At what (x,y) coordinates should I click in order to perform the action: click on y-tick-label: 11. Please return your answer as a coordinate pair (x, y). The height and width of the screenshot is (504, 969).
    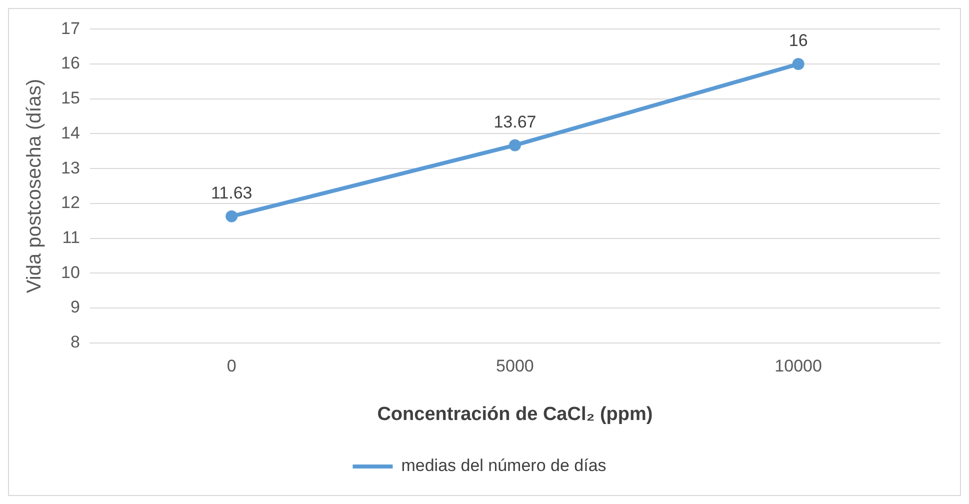
    Looking at the image, I should click on (71, 237).